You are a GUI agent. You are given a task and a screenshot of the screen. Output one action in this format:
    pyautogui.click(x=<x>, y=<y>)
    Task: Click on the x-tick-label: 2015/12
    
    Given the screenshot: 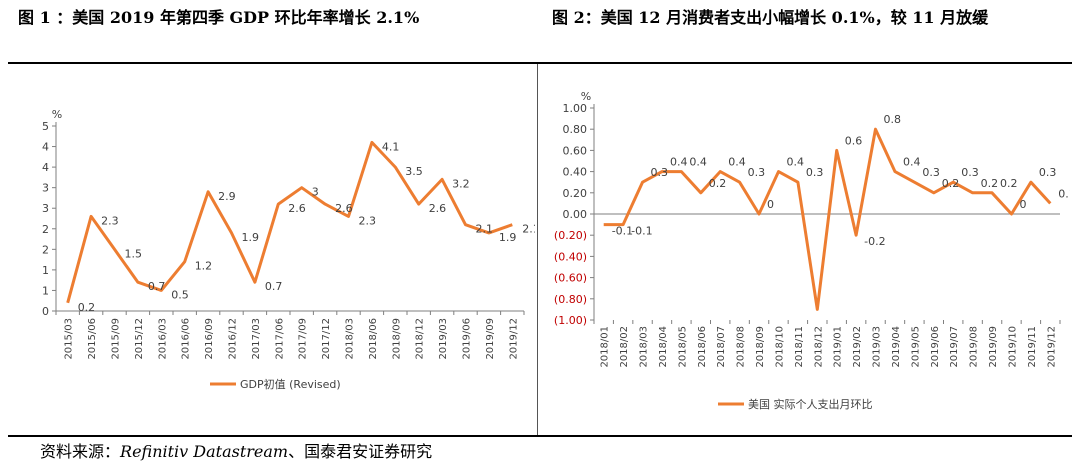 What is the action you would take?
    pyautogui.click(x=139, y=339)
    